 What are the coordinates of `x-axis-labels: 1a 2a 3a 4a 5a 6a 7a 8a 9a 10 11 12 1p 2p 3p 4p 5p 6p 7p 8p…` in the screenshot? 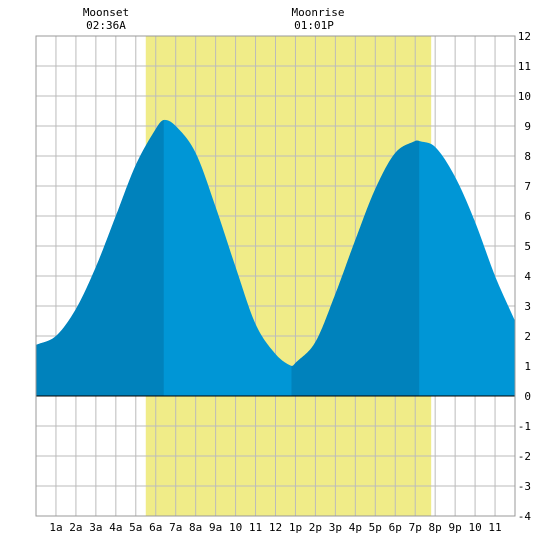 It's located at (275, 527).